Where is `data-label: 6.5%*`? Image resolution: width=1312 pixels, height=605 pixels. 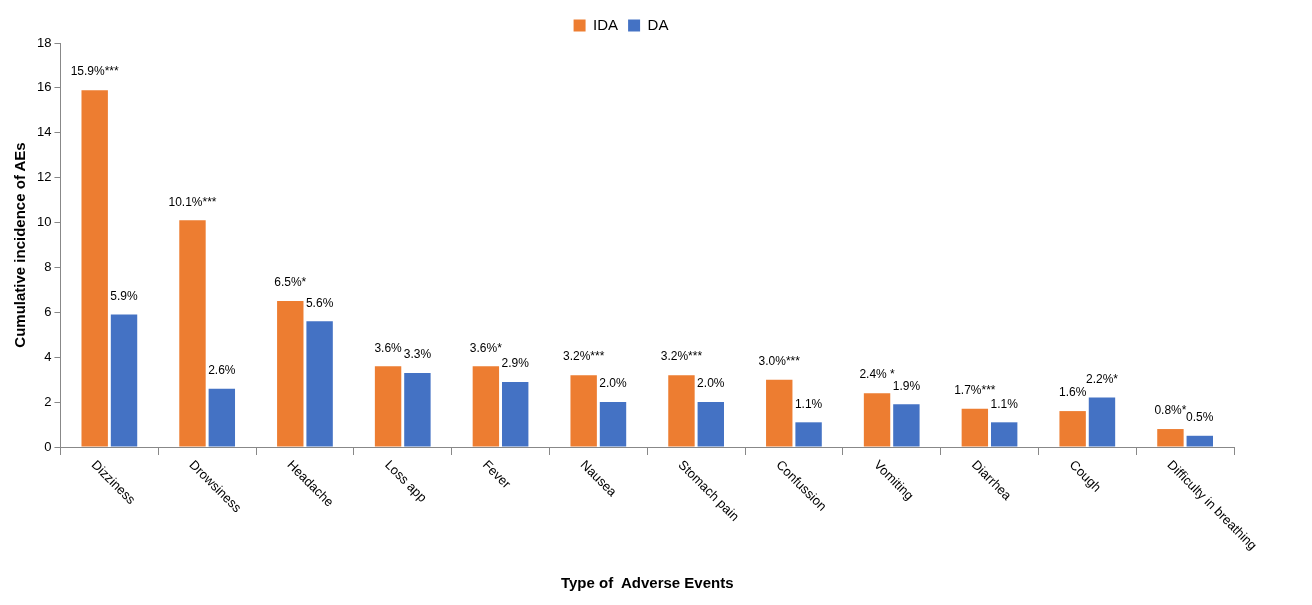 data-label: 6.5%* is located at coordinates (290, 282).